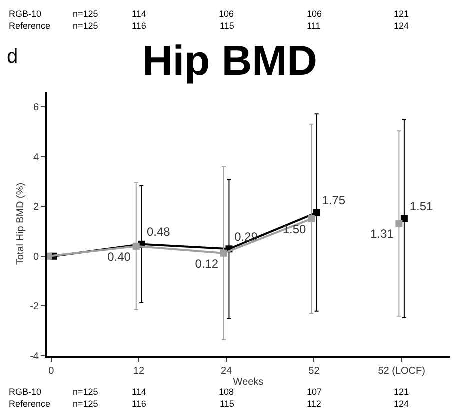 This screenshot has height=413, width=460. Describe the element at coordinates (51, 371) in the screenshot. I see `x-tick-label: 0` at that location.